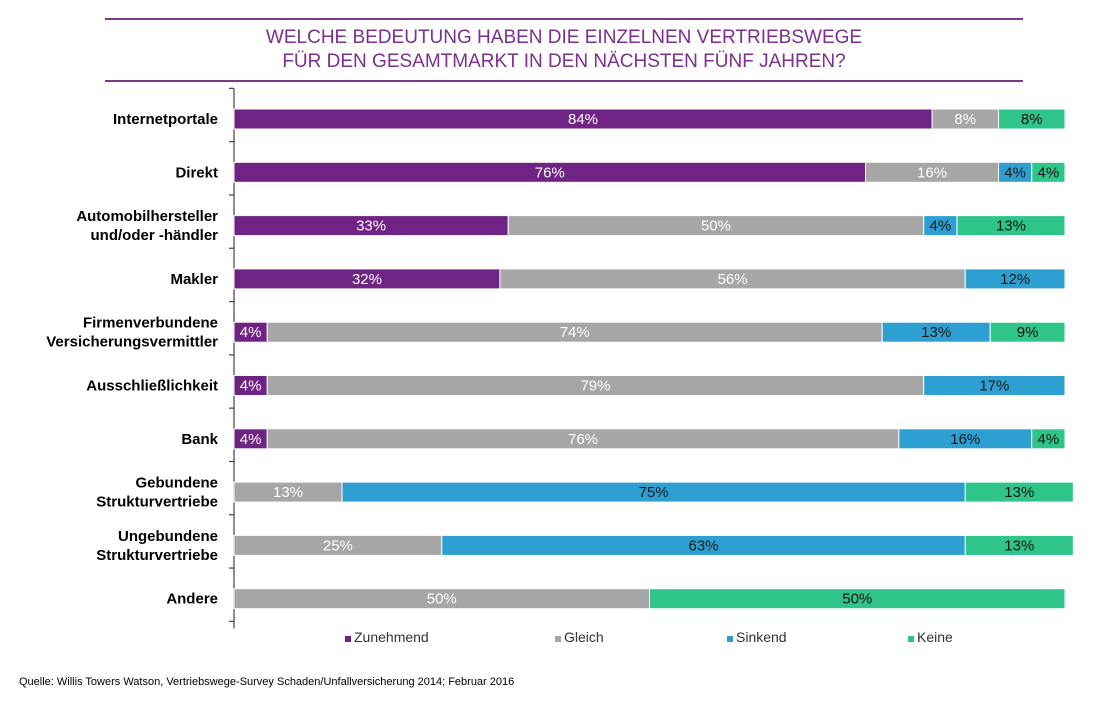  I want to click on category-label-line: Gebundene, so click(176, 483).